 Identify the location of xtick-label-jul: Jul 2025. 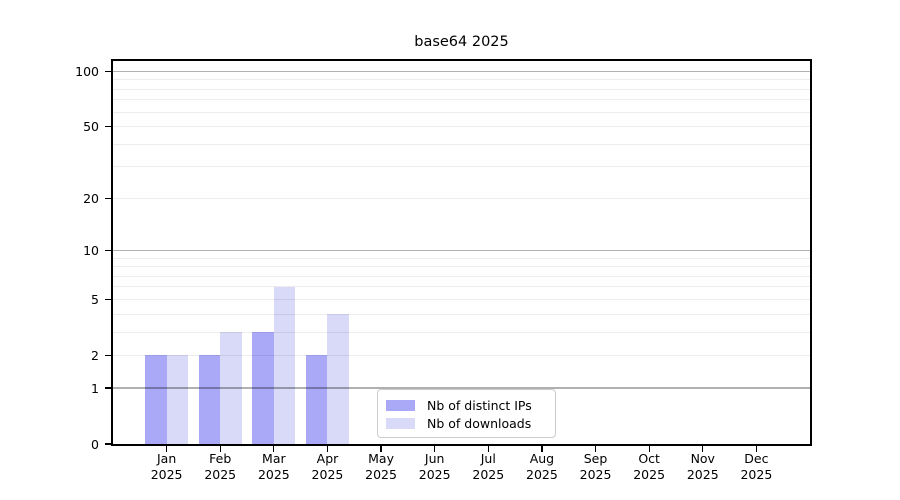
(488, 466).